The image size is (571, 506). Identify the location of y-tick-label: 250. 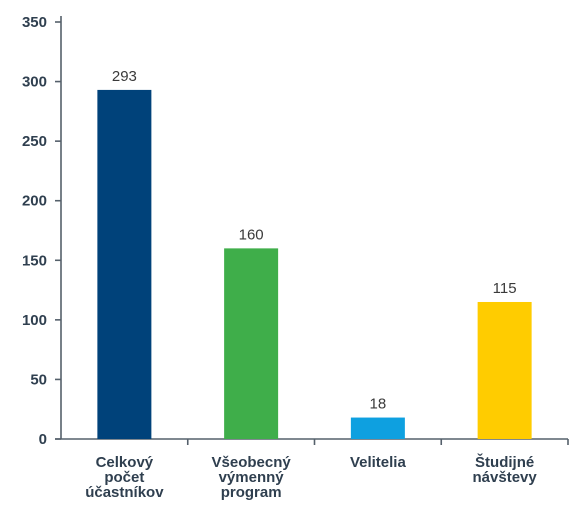
(34, 141).